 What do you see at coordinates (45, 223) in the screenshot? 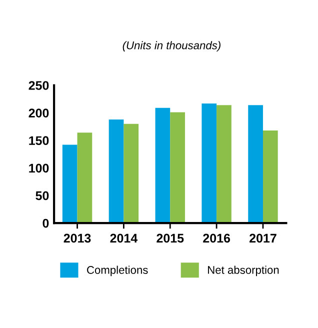
I see `y-tick-label: 0` at bounding box center [45, 223].